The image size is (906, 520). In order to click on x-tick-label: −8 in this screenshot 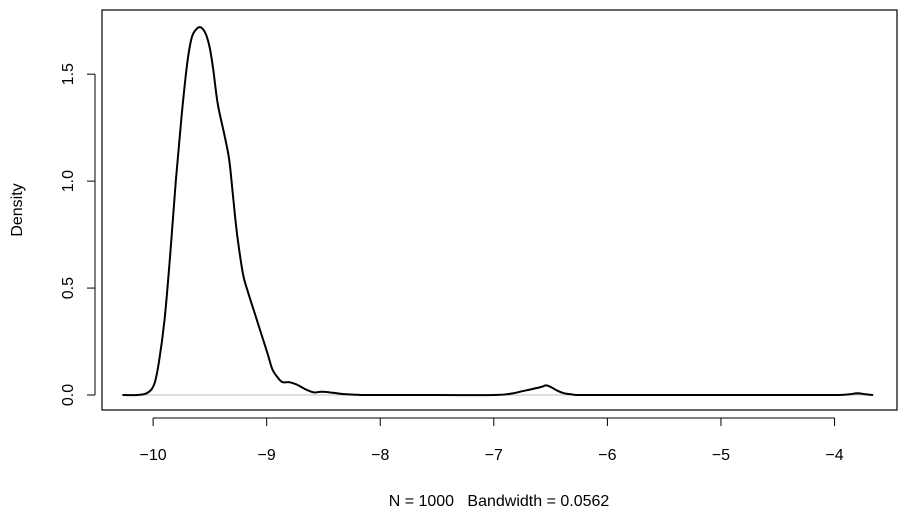, I will do `click(380, 455)`.